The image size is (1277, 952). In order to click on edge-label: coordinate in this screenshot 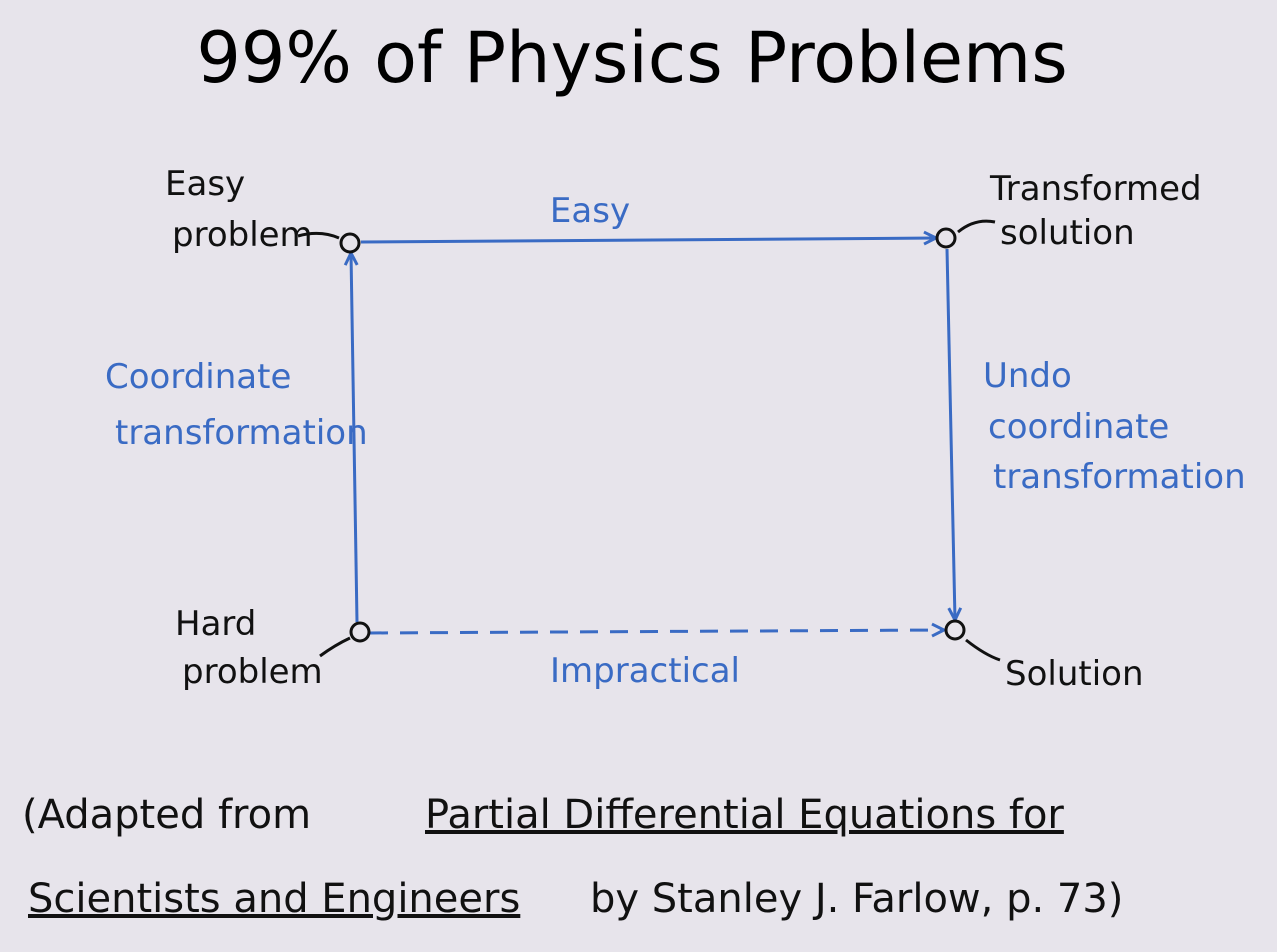, I will do `click(1078, 427)`.